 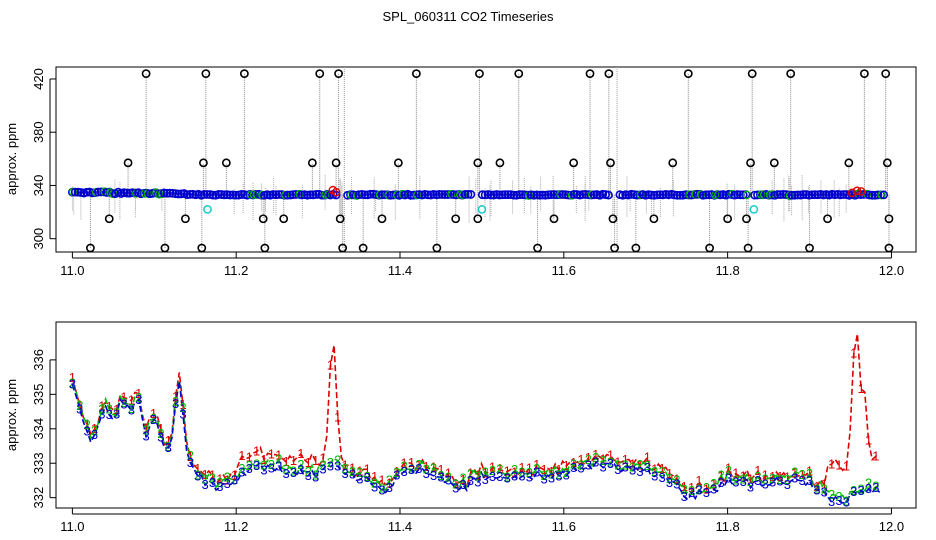 I want to click on bottom-y-tick-label: 334, so click(x=38, y=429).